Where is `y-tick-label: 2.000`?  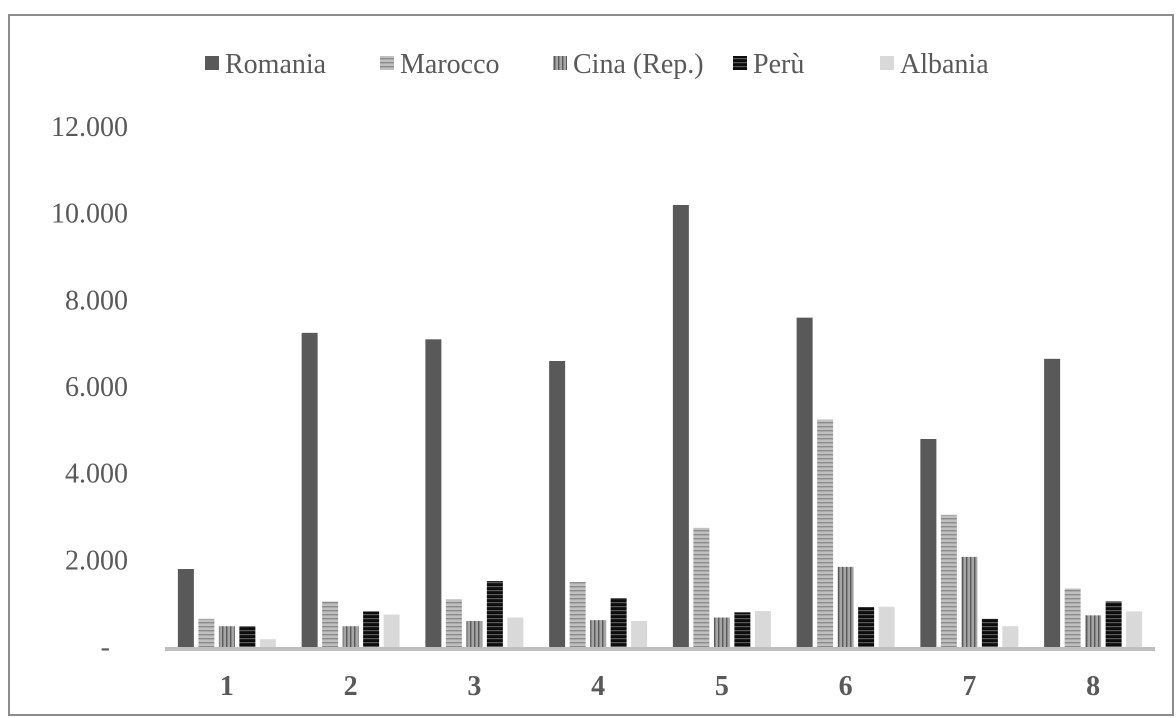
y-tick-label: 2.000 is located at coordinates (96, 560).